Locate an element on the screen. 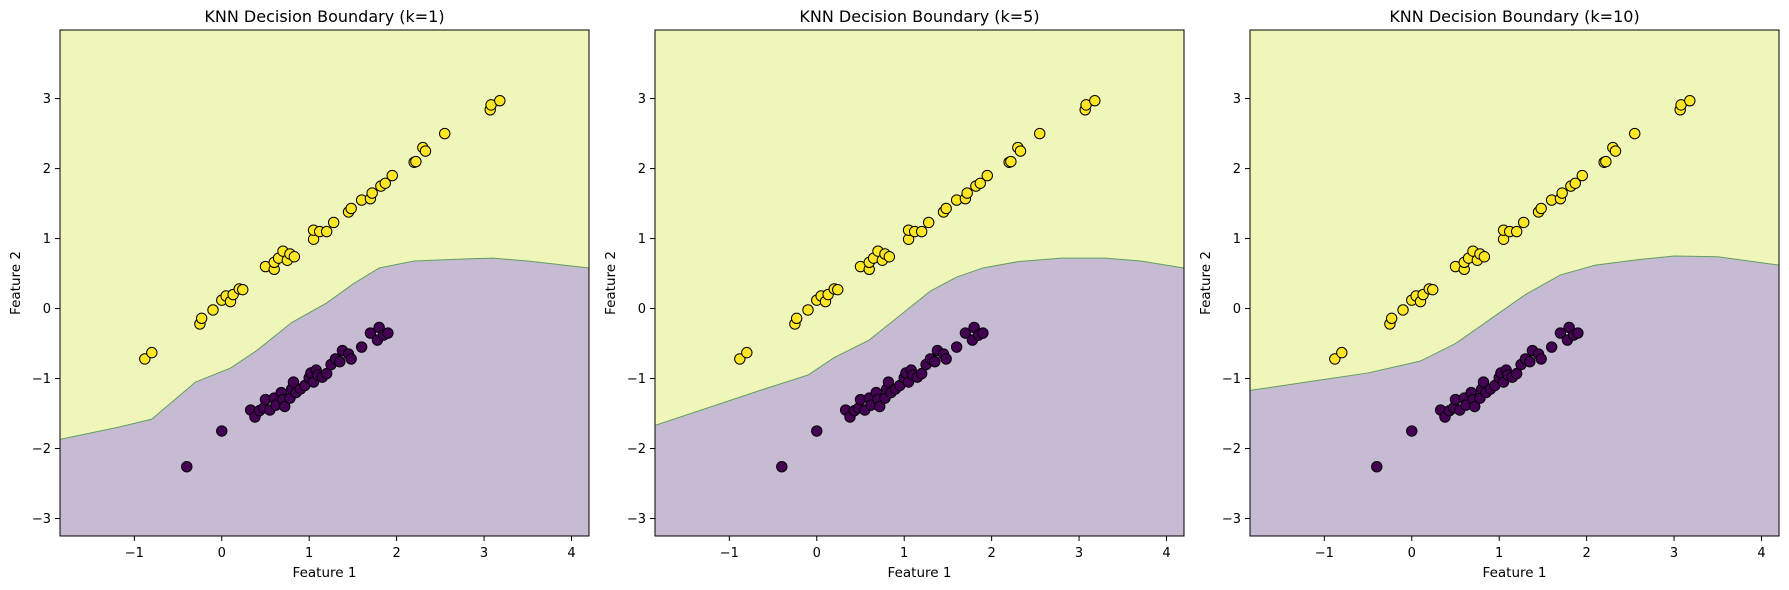 This screenshot has width=1789, height=590. y-tick-label: −1 is located at coordinates (41, 379).